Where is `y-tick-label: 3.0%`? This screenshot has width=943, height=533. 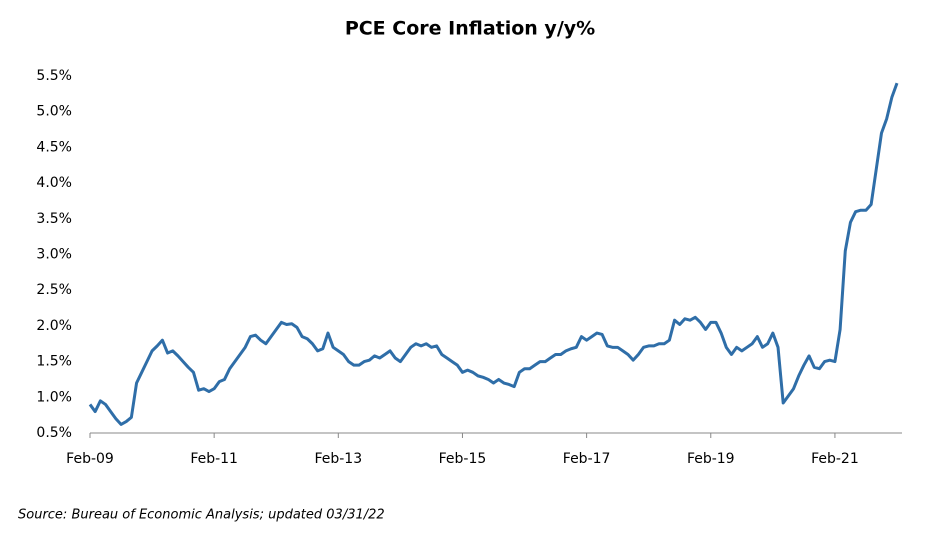
y-tick-label: 3.0% is located at coordinates (54, 255).